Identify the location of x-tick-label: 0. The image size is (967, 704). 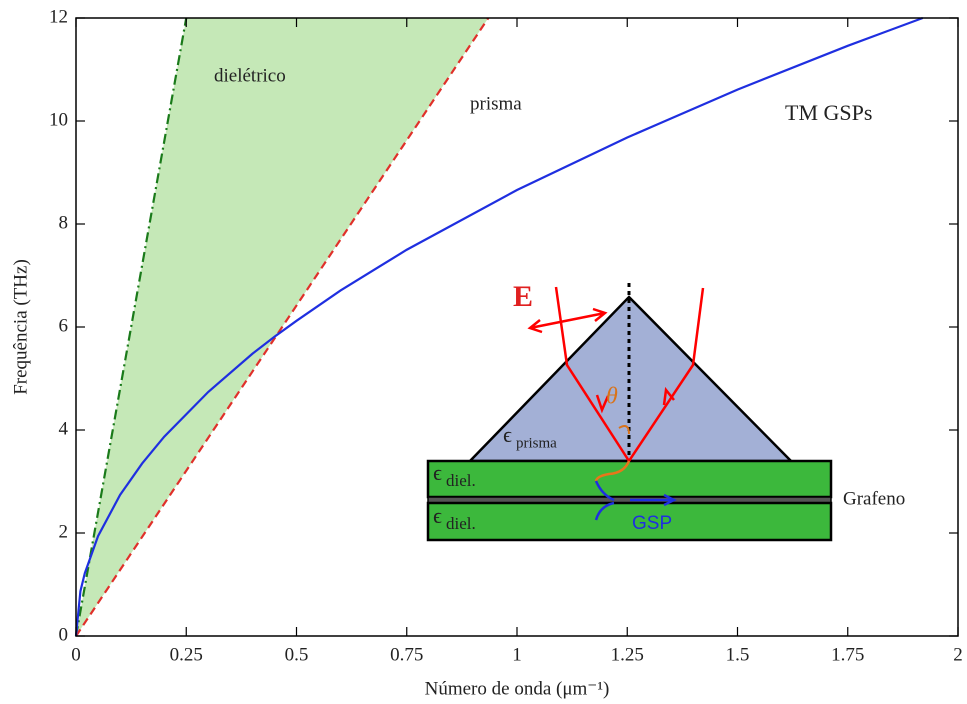
(76, 654).